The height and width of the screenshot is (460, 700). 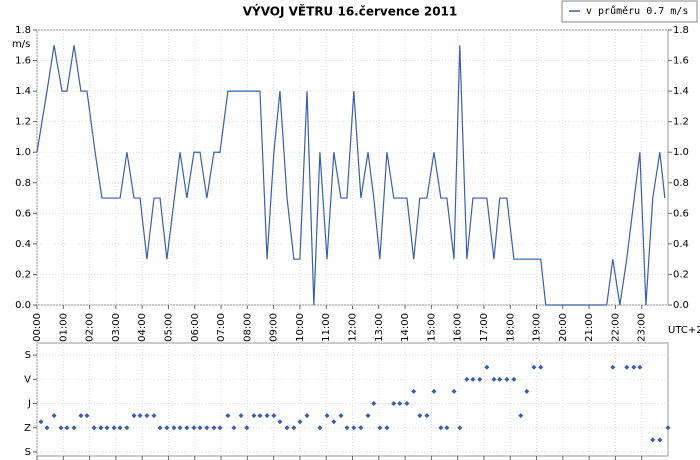 What do you see at coordinates (379, 327) in the screenshot?
I see `x-tick-label: 13:00` at bounding box center [379, 327].